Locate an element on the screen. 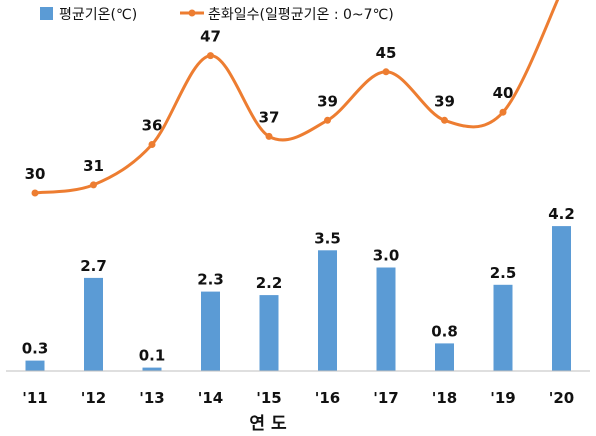  line-label-6: 45 is located at coordinates (386, 53).